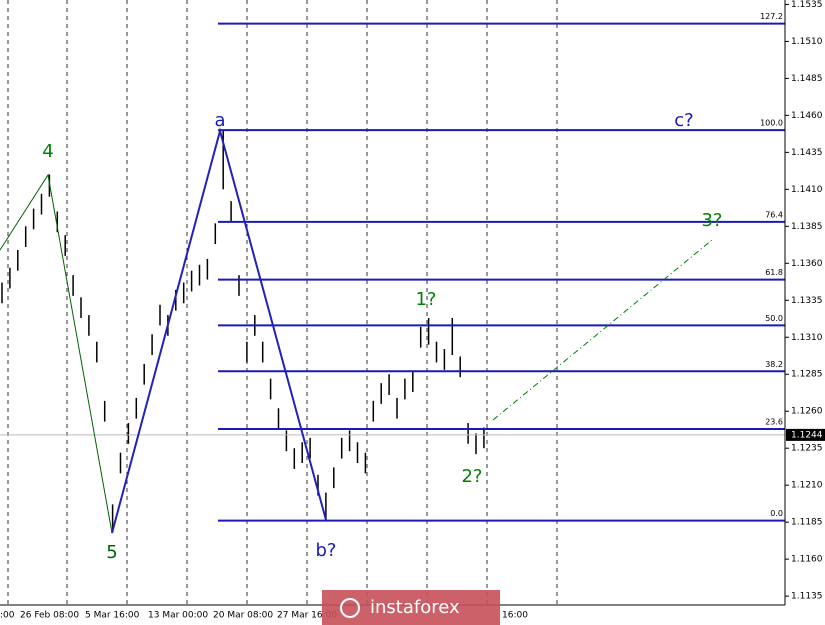  Describe the element at coordinates (807, 597) in the screenshot. I see `y-tick-label: 1.1135` at that location.